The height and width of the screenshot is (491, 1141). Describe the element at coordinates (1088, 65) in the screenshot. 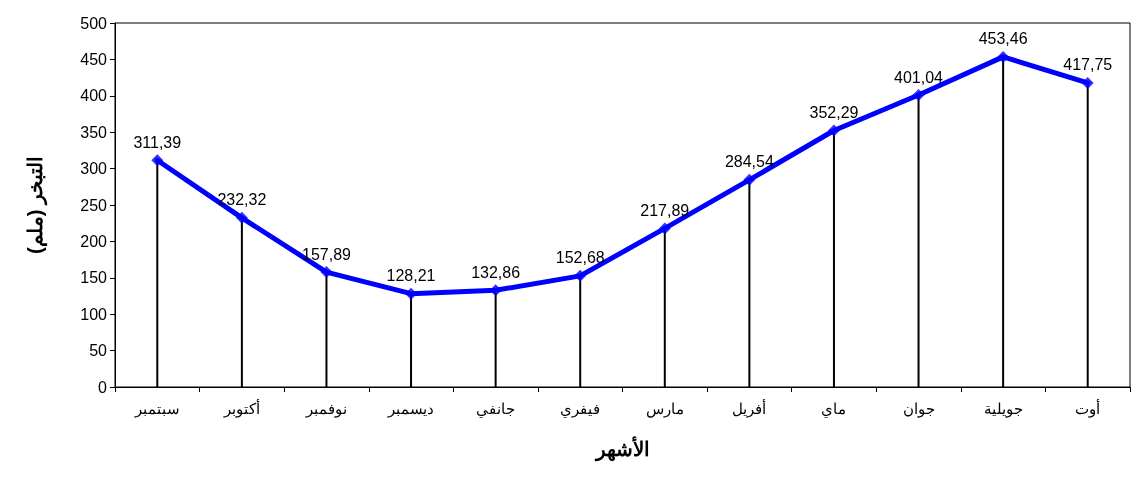

I see `data-label: 417,75` at that location.